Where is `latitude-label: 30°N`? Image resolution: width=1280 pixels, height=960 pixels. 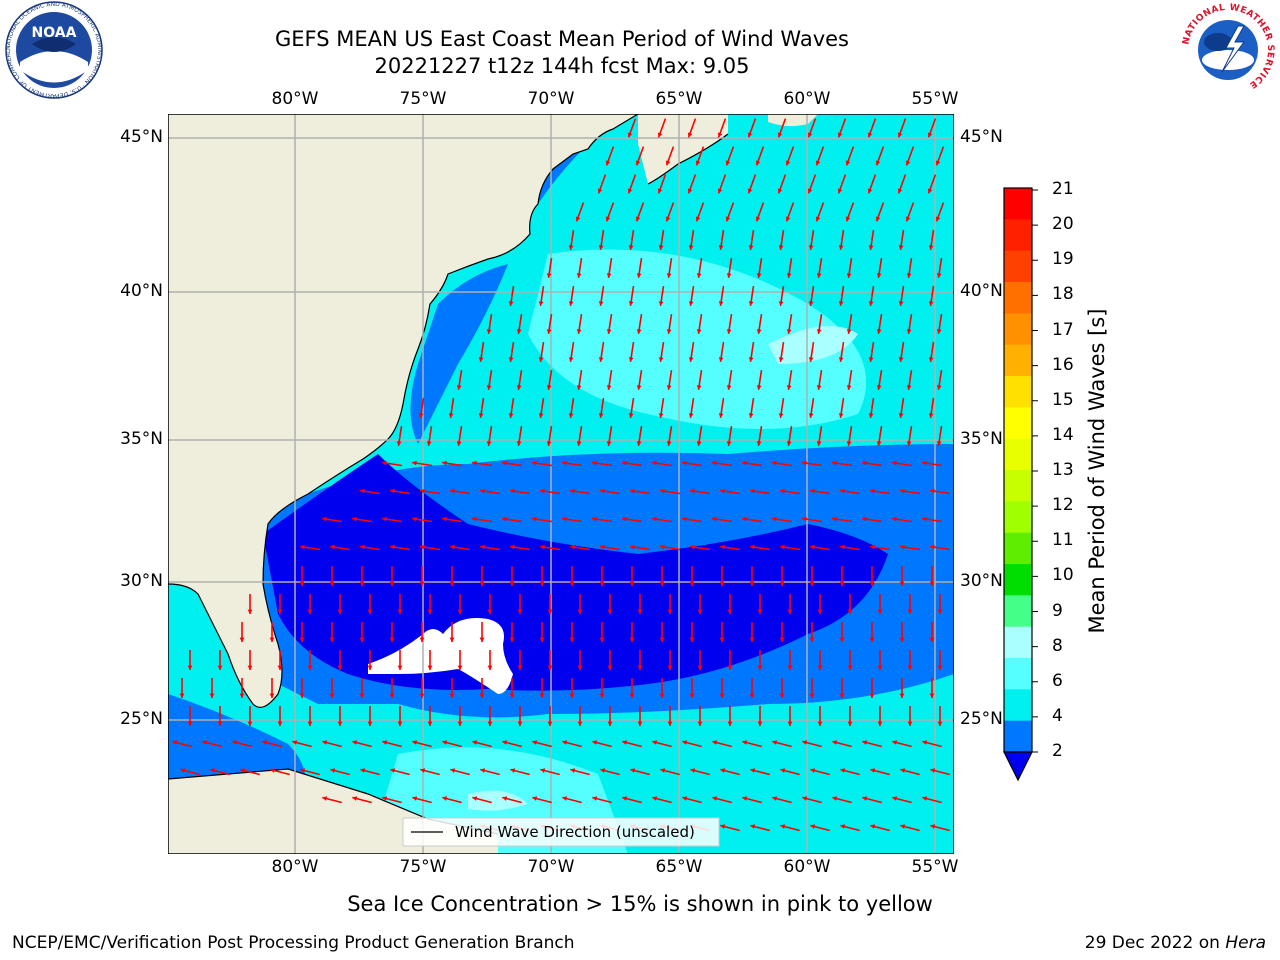 latitude-label: 30°N is located at coordinates (981, 581).